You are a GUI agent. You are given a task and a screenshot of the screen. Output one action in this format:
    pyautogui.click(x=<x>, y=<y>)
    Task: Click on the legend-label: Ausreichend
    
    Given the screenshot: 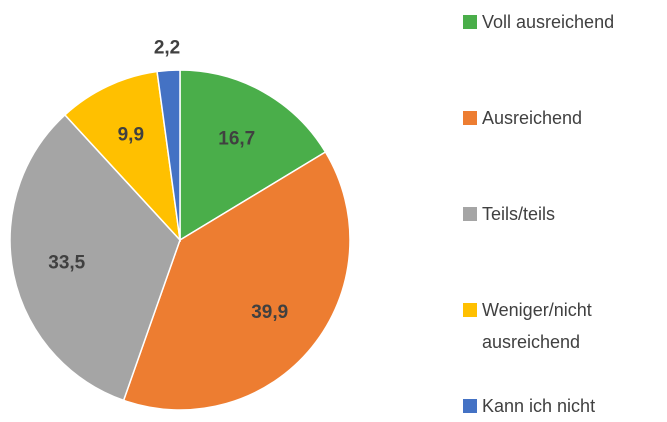 What is the action you would take?
    pyautogui.click(x=532, y=118)
    